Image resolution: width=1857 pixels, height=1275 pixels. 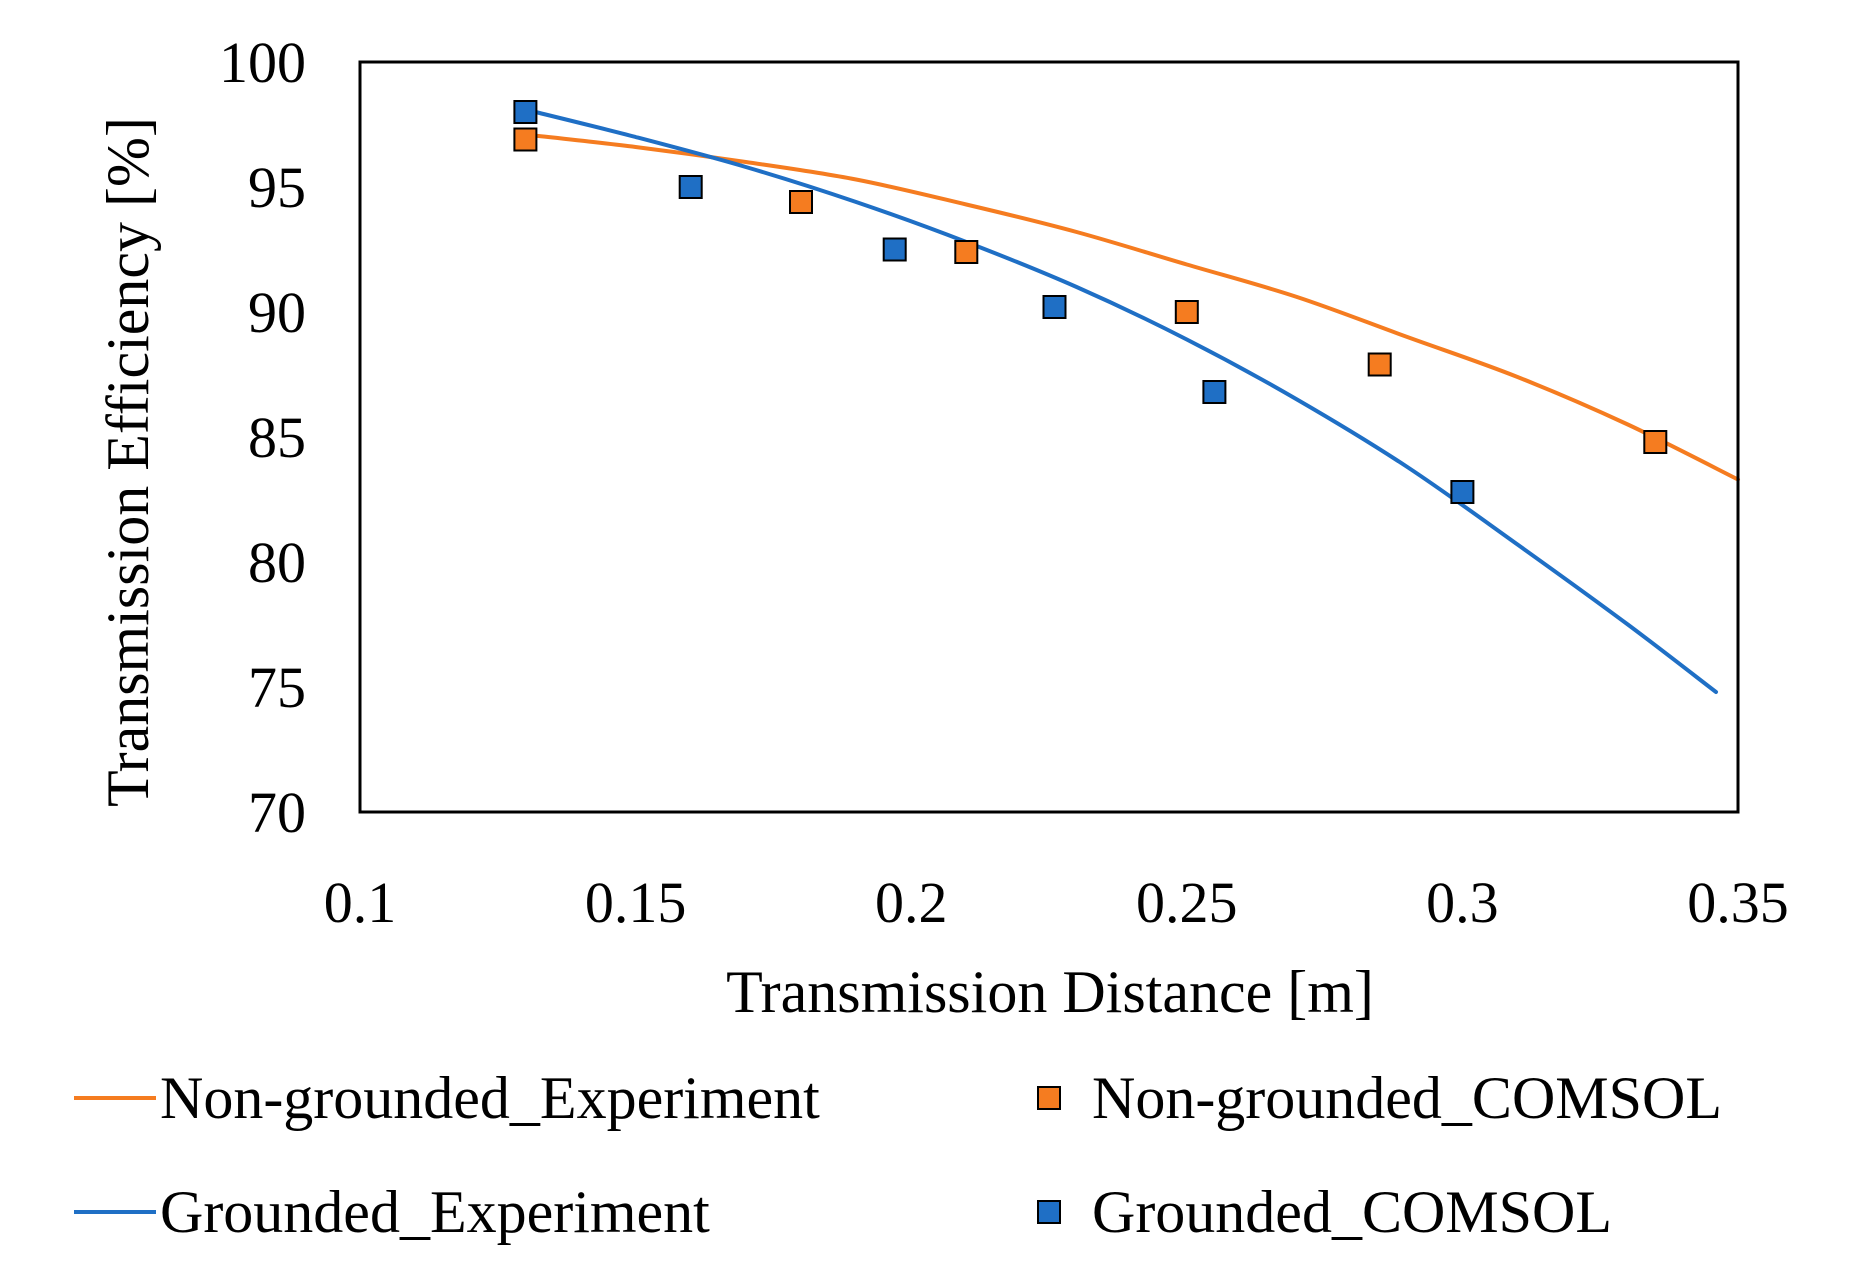 What do you see at coordinates (1407, 1098) in the screenshot?
I see `non-grounded-comsol-legend-label: Non-grounded_COMSOL` at bounding box center [1407, 1098].